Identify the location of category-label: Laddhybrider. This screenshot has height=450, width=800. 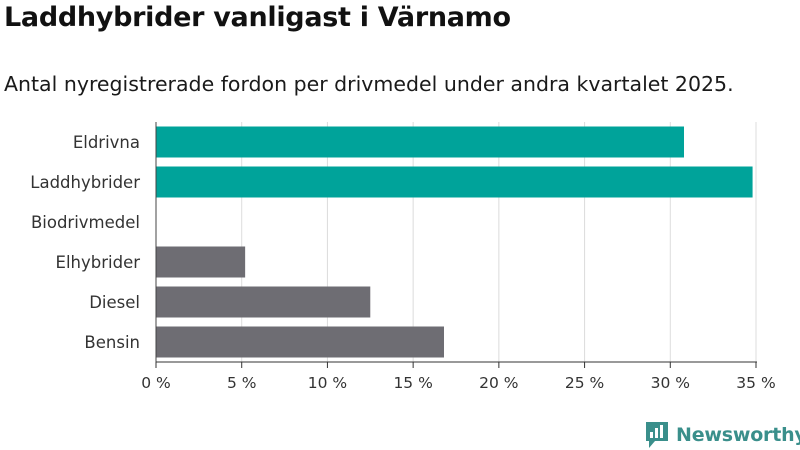
(85, 182).